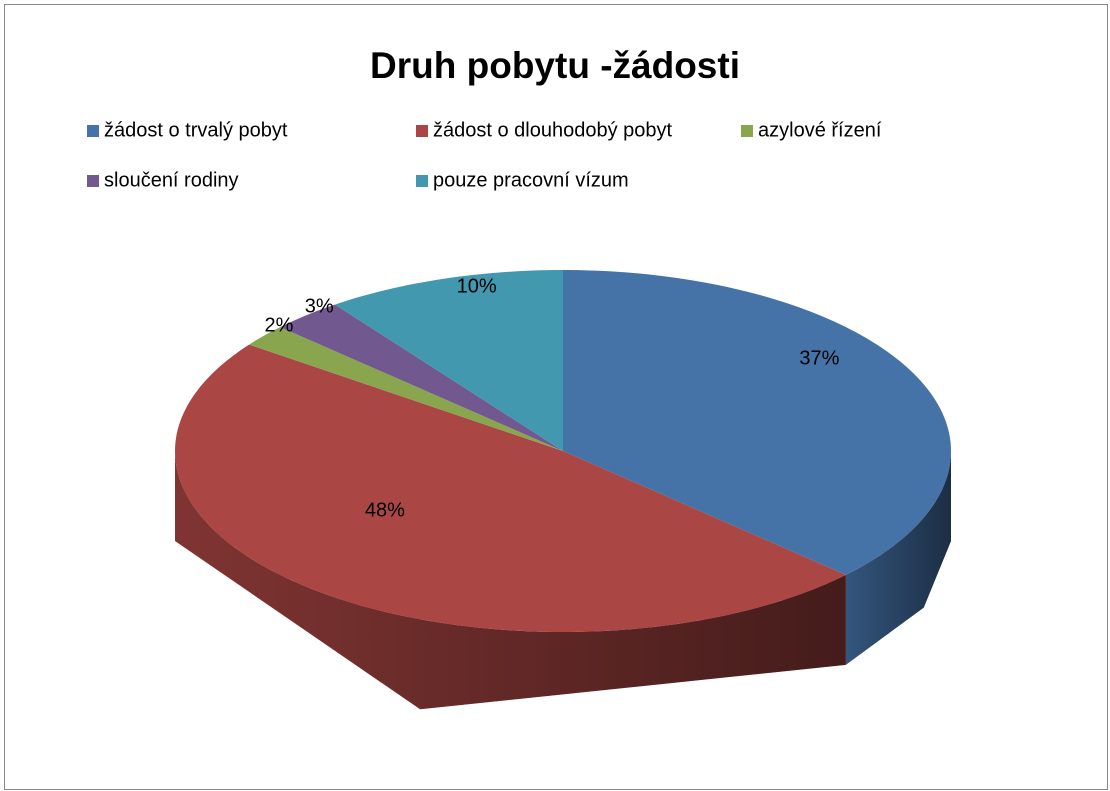  What do you see at coordinates (555, 65) in the screenshot?
I see `chart-title: Druh pobytu -žádosti` at bounding box center [555, 65].